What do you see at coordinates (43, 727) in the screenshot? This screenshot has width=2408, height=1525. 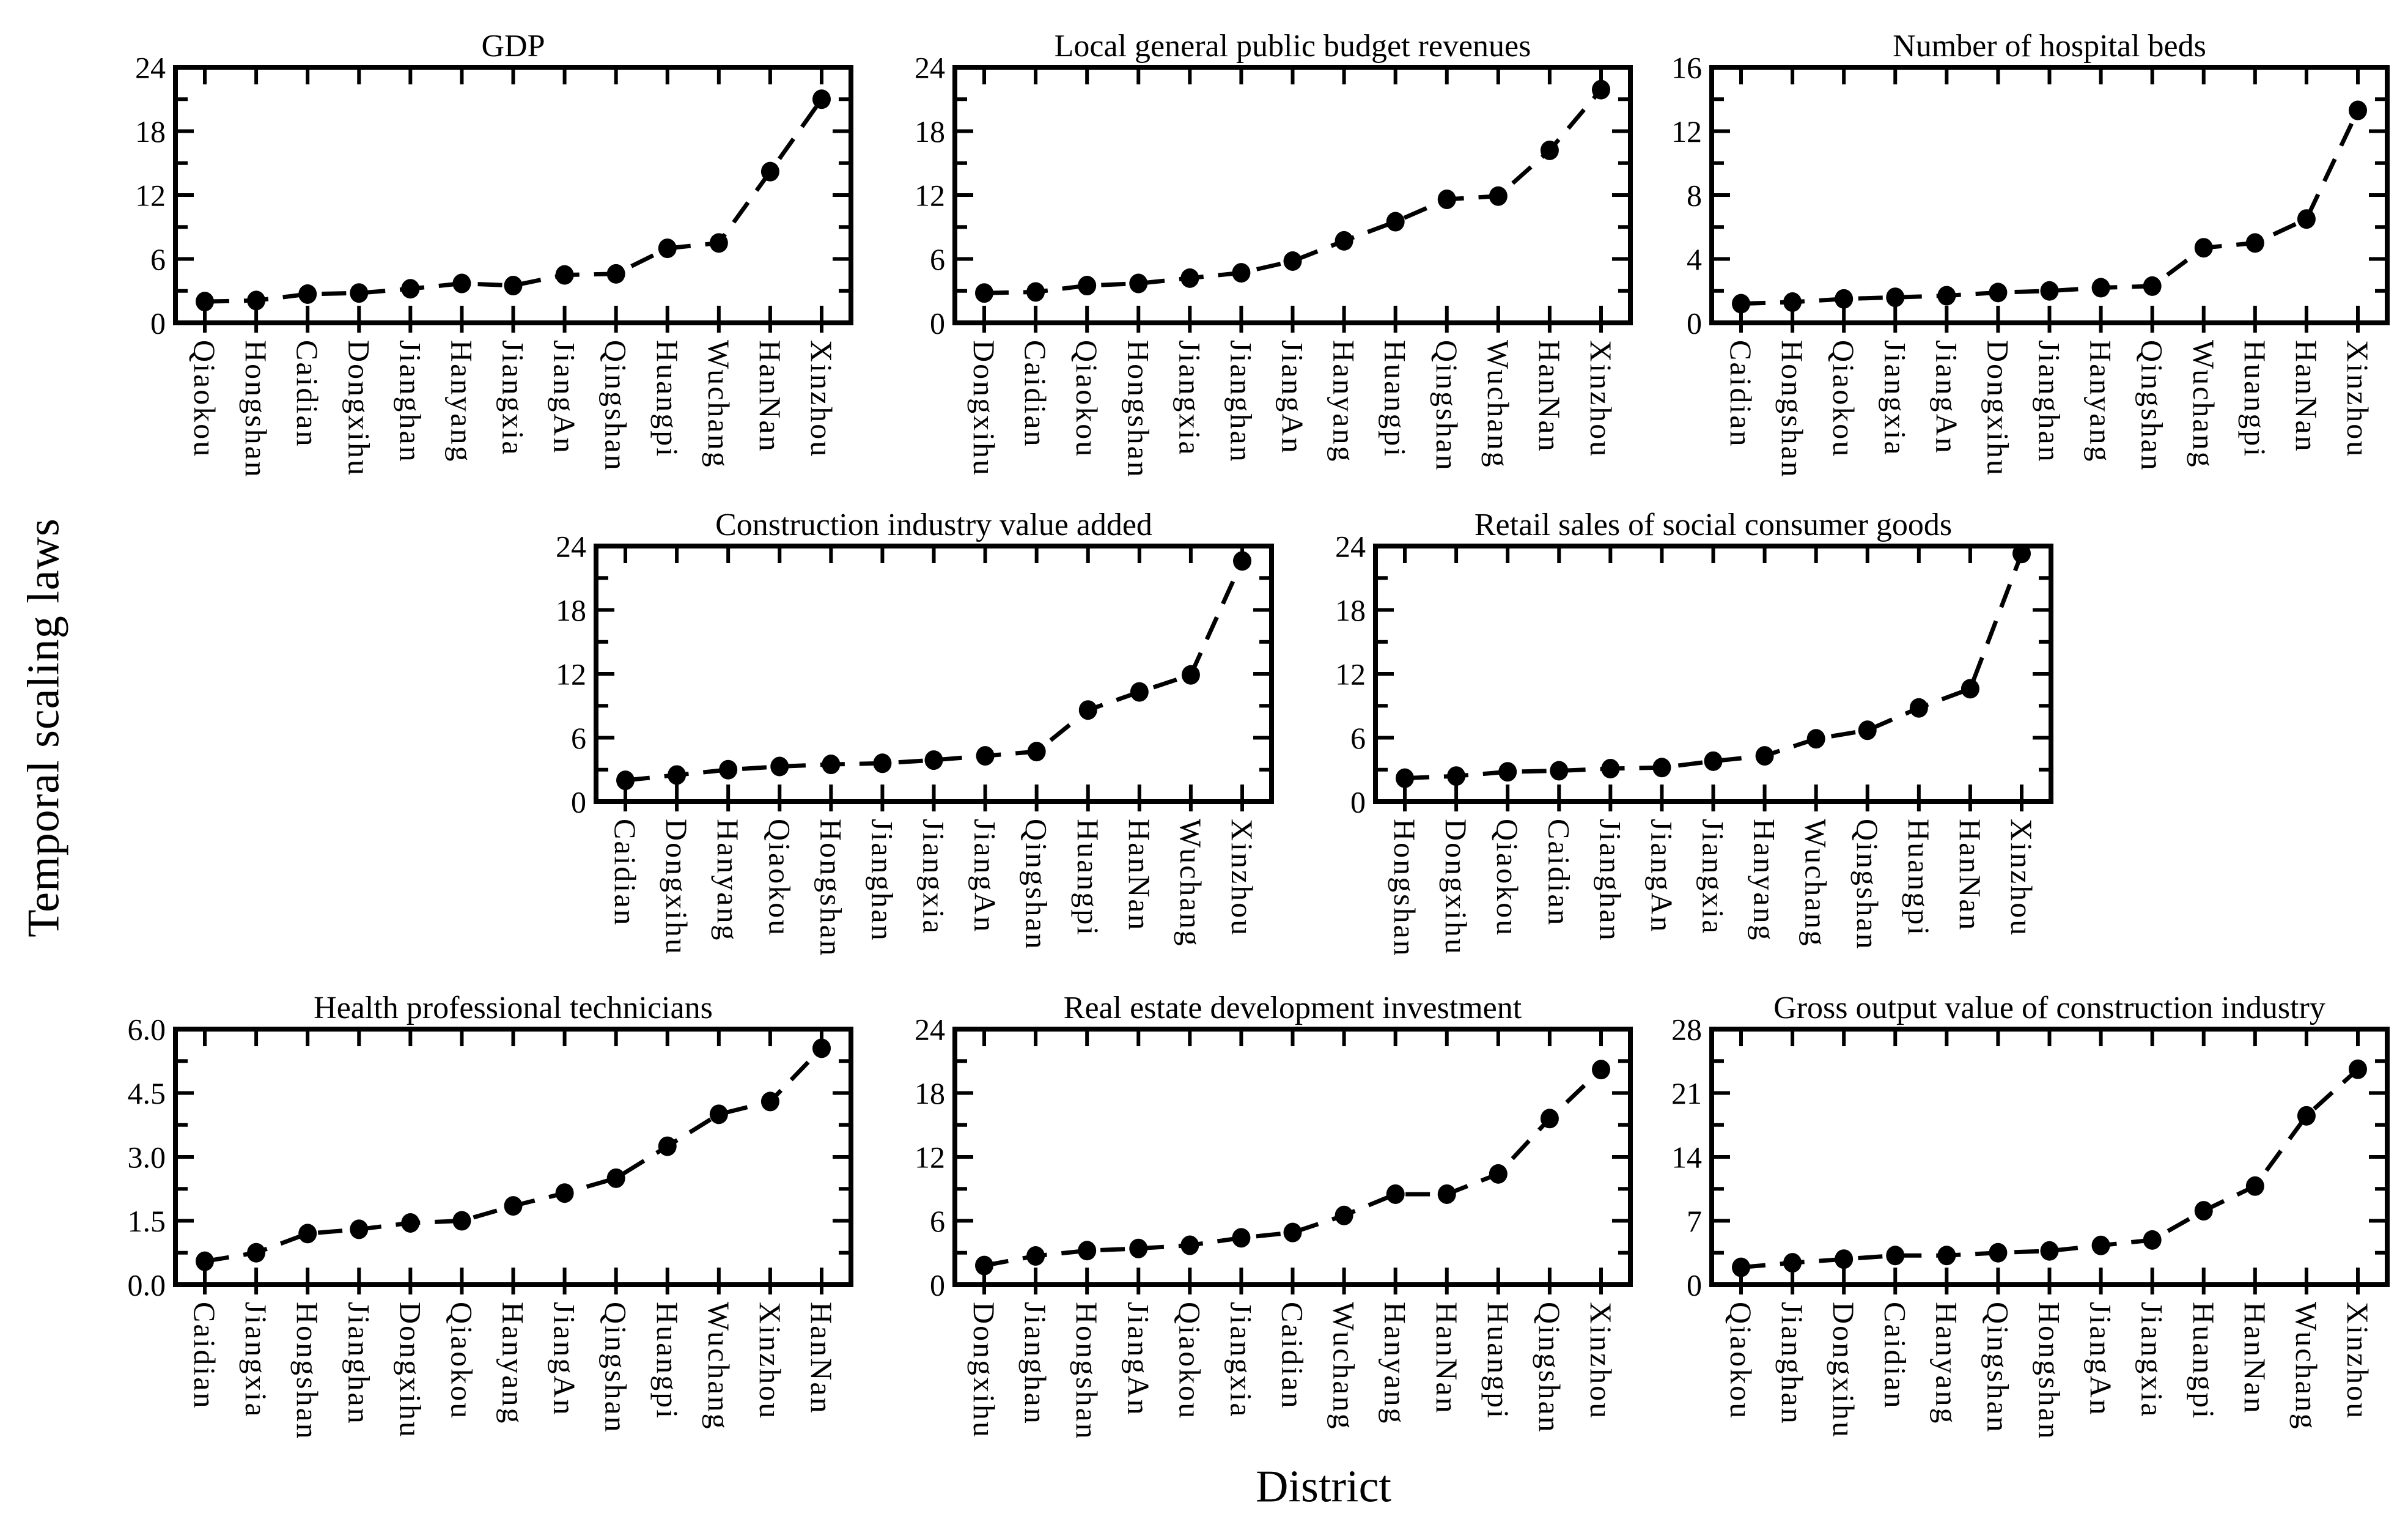 I see `y-axis-label: Temporal scaling laws` at bounding box center [43, 727].